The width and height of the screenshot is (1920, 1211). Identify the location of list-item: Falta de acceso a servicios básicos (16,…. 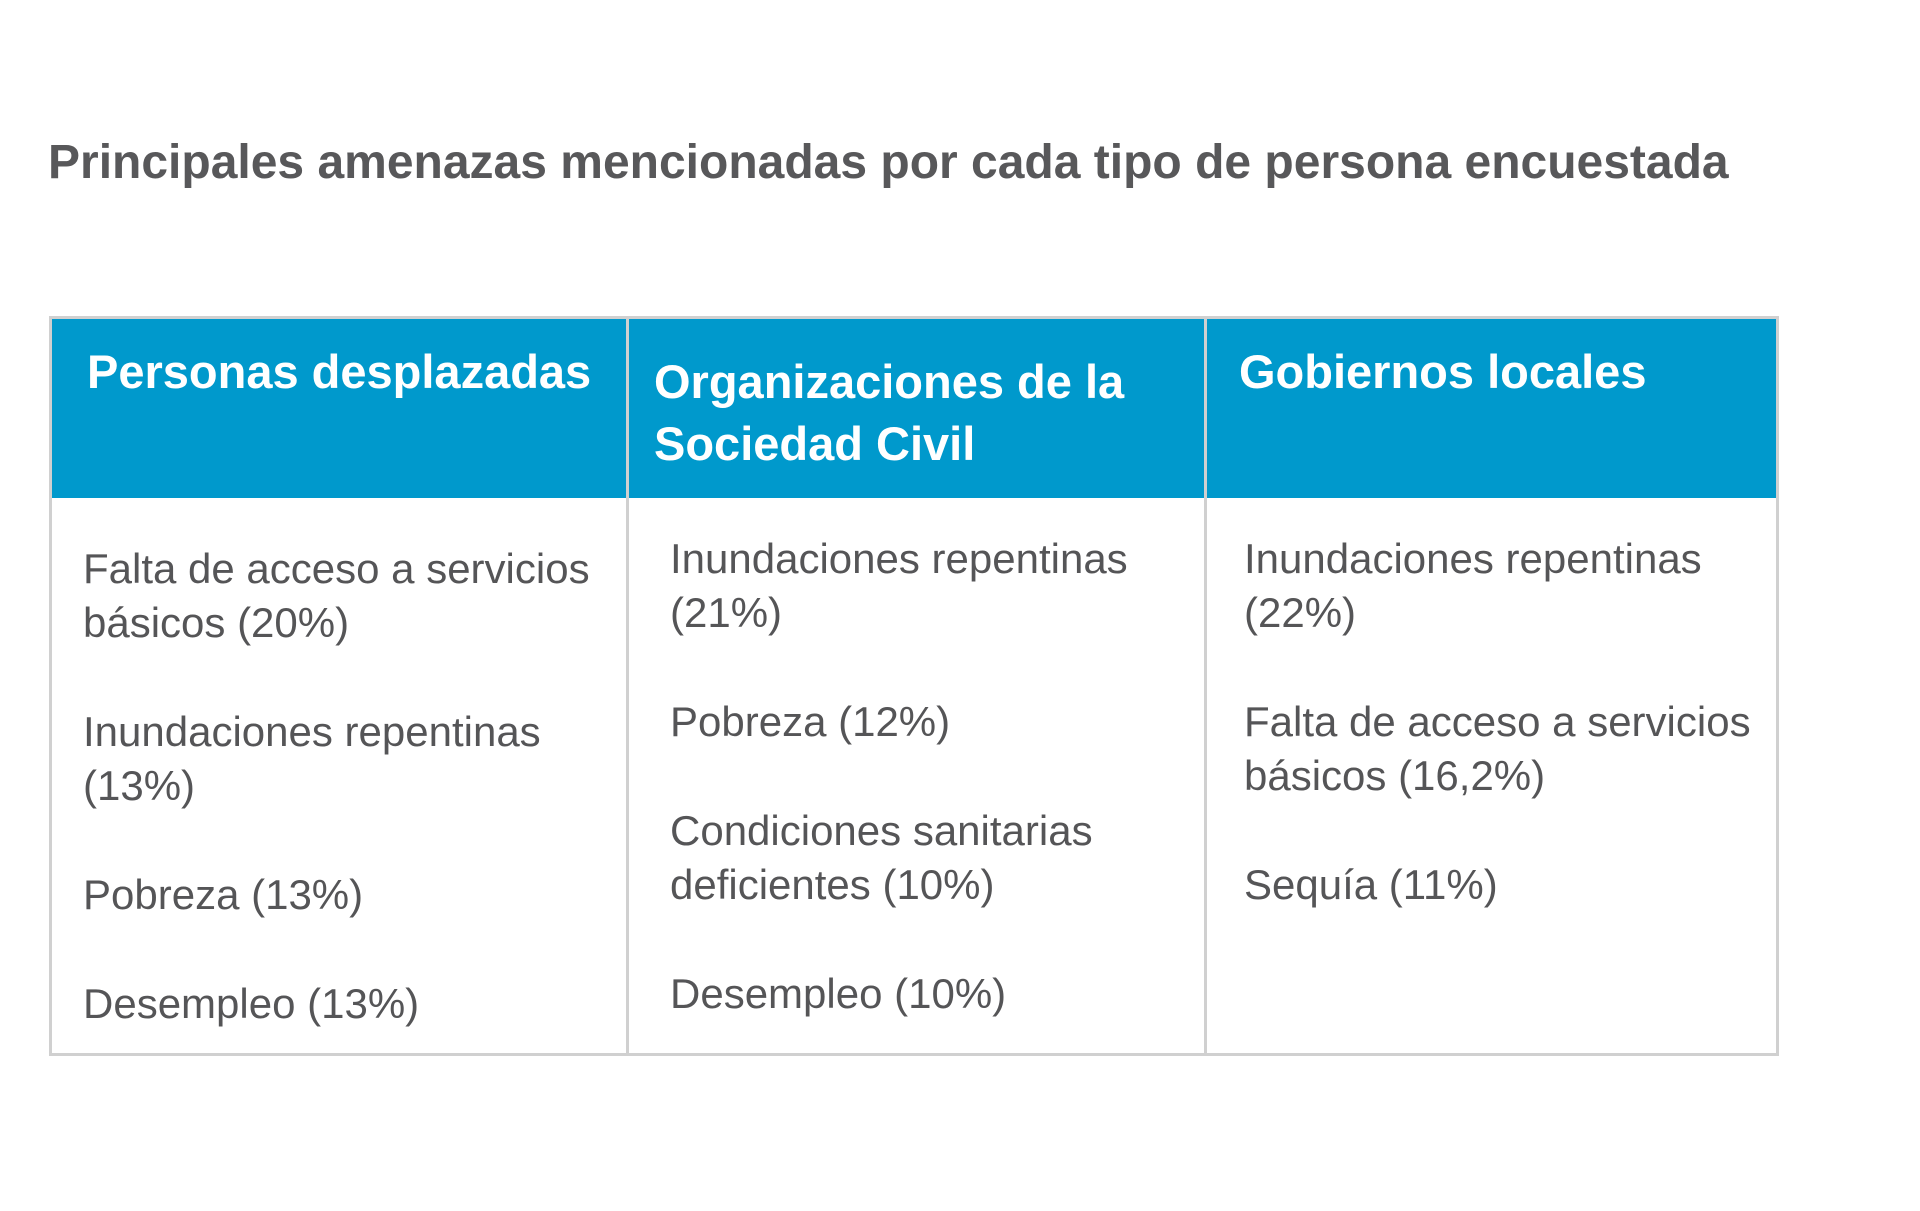
(1497, 748).